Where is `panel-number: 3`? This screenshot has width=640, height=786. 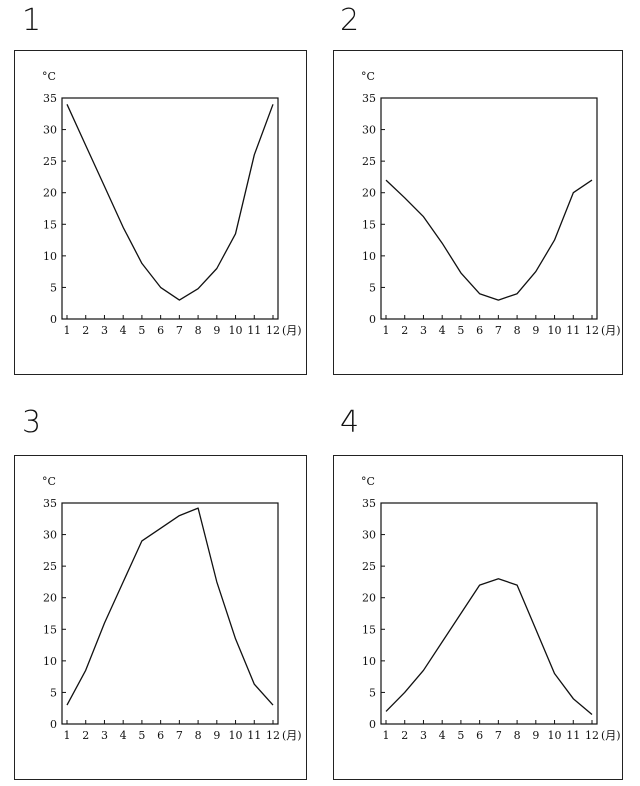 panel-number: 3 is located at coordinates (32, 422).